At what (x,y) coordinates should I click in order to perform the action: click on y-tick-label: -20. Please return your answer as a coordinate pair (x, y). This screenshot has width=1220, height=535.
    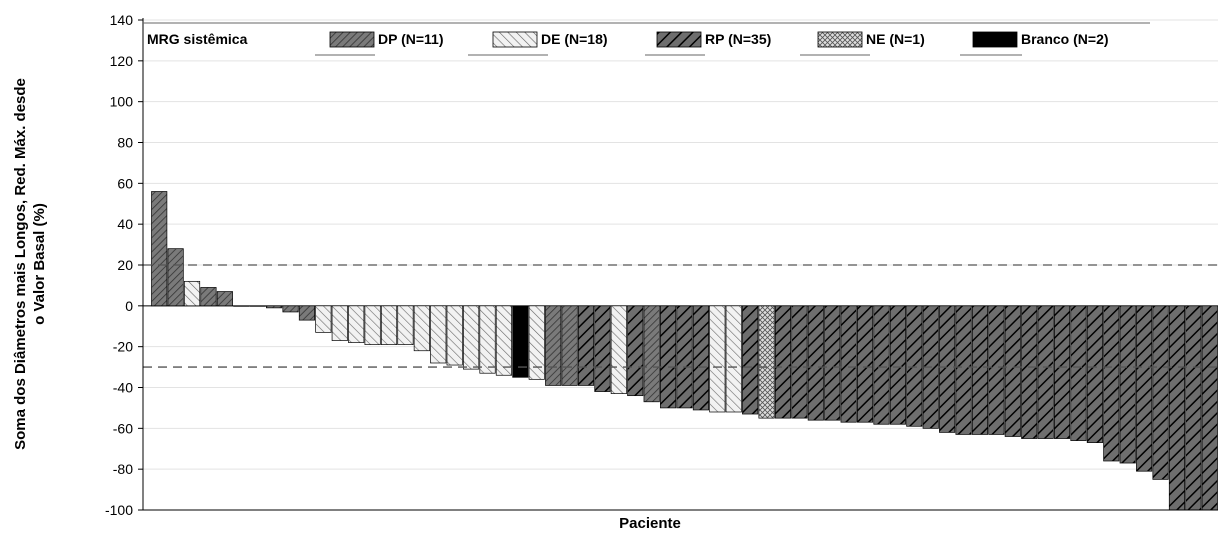
    Looking at the image, I should click on (123, 347).